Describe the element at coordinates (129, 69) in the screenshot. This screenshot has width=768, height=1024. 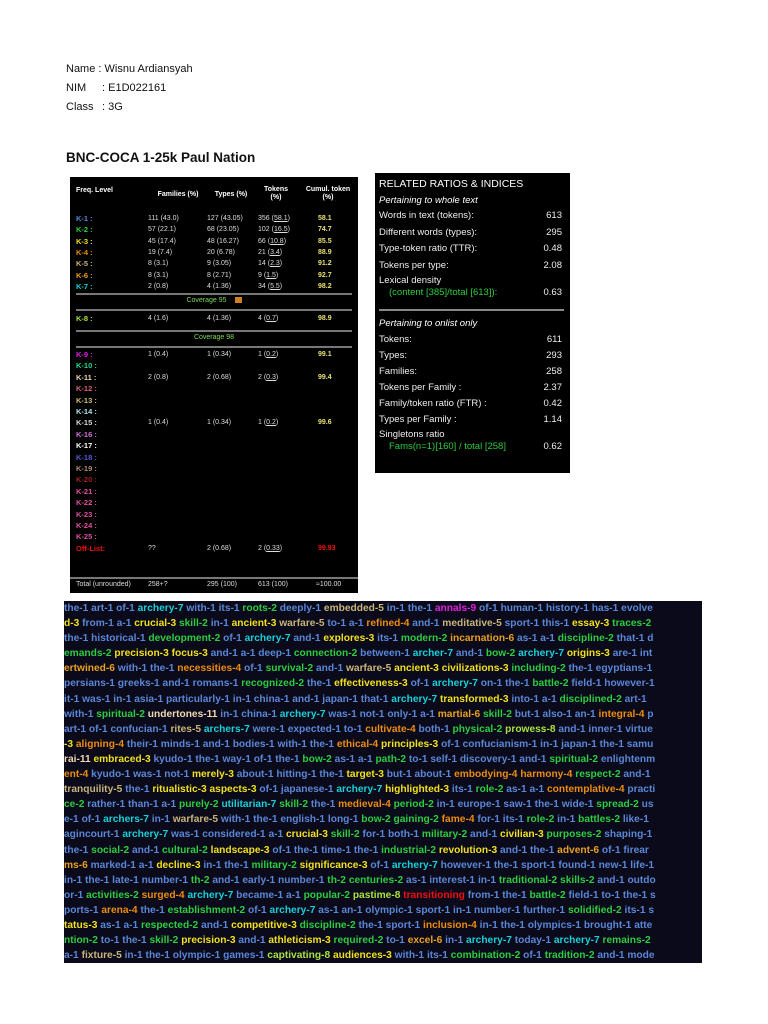
I see `name-row: Name : Wisnu Ardiansyah` at that location.